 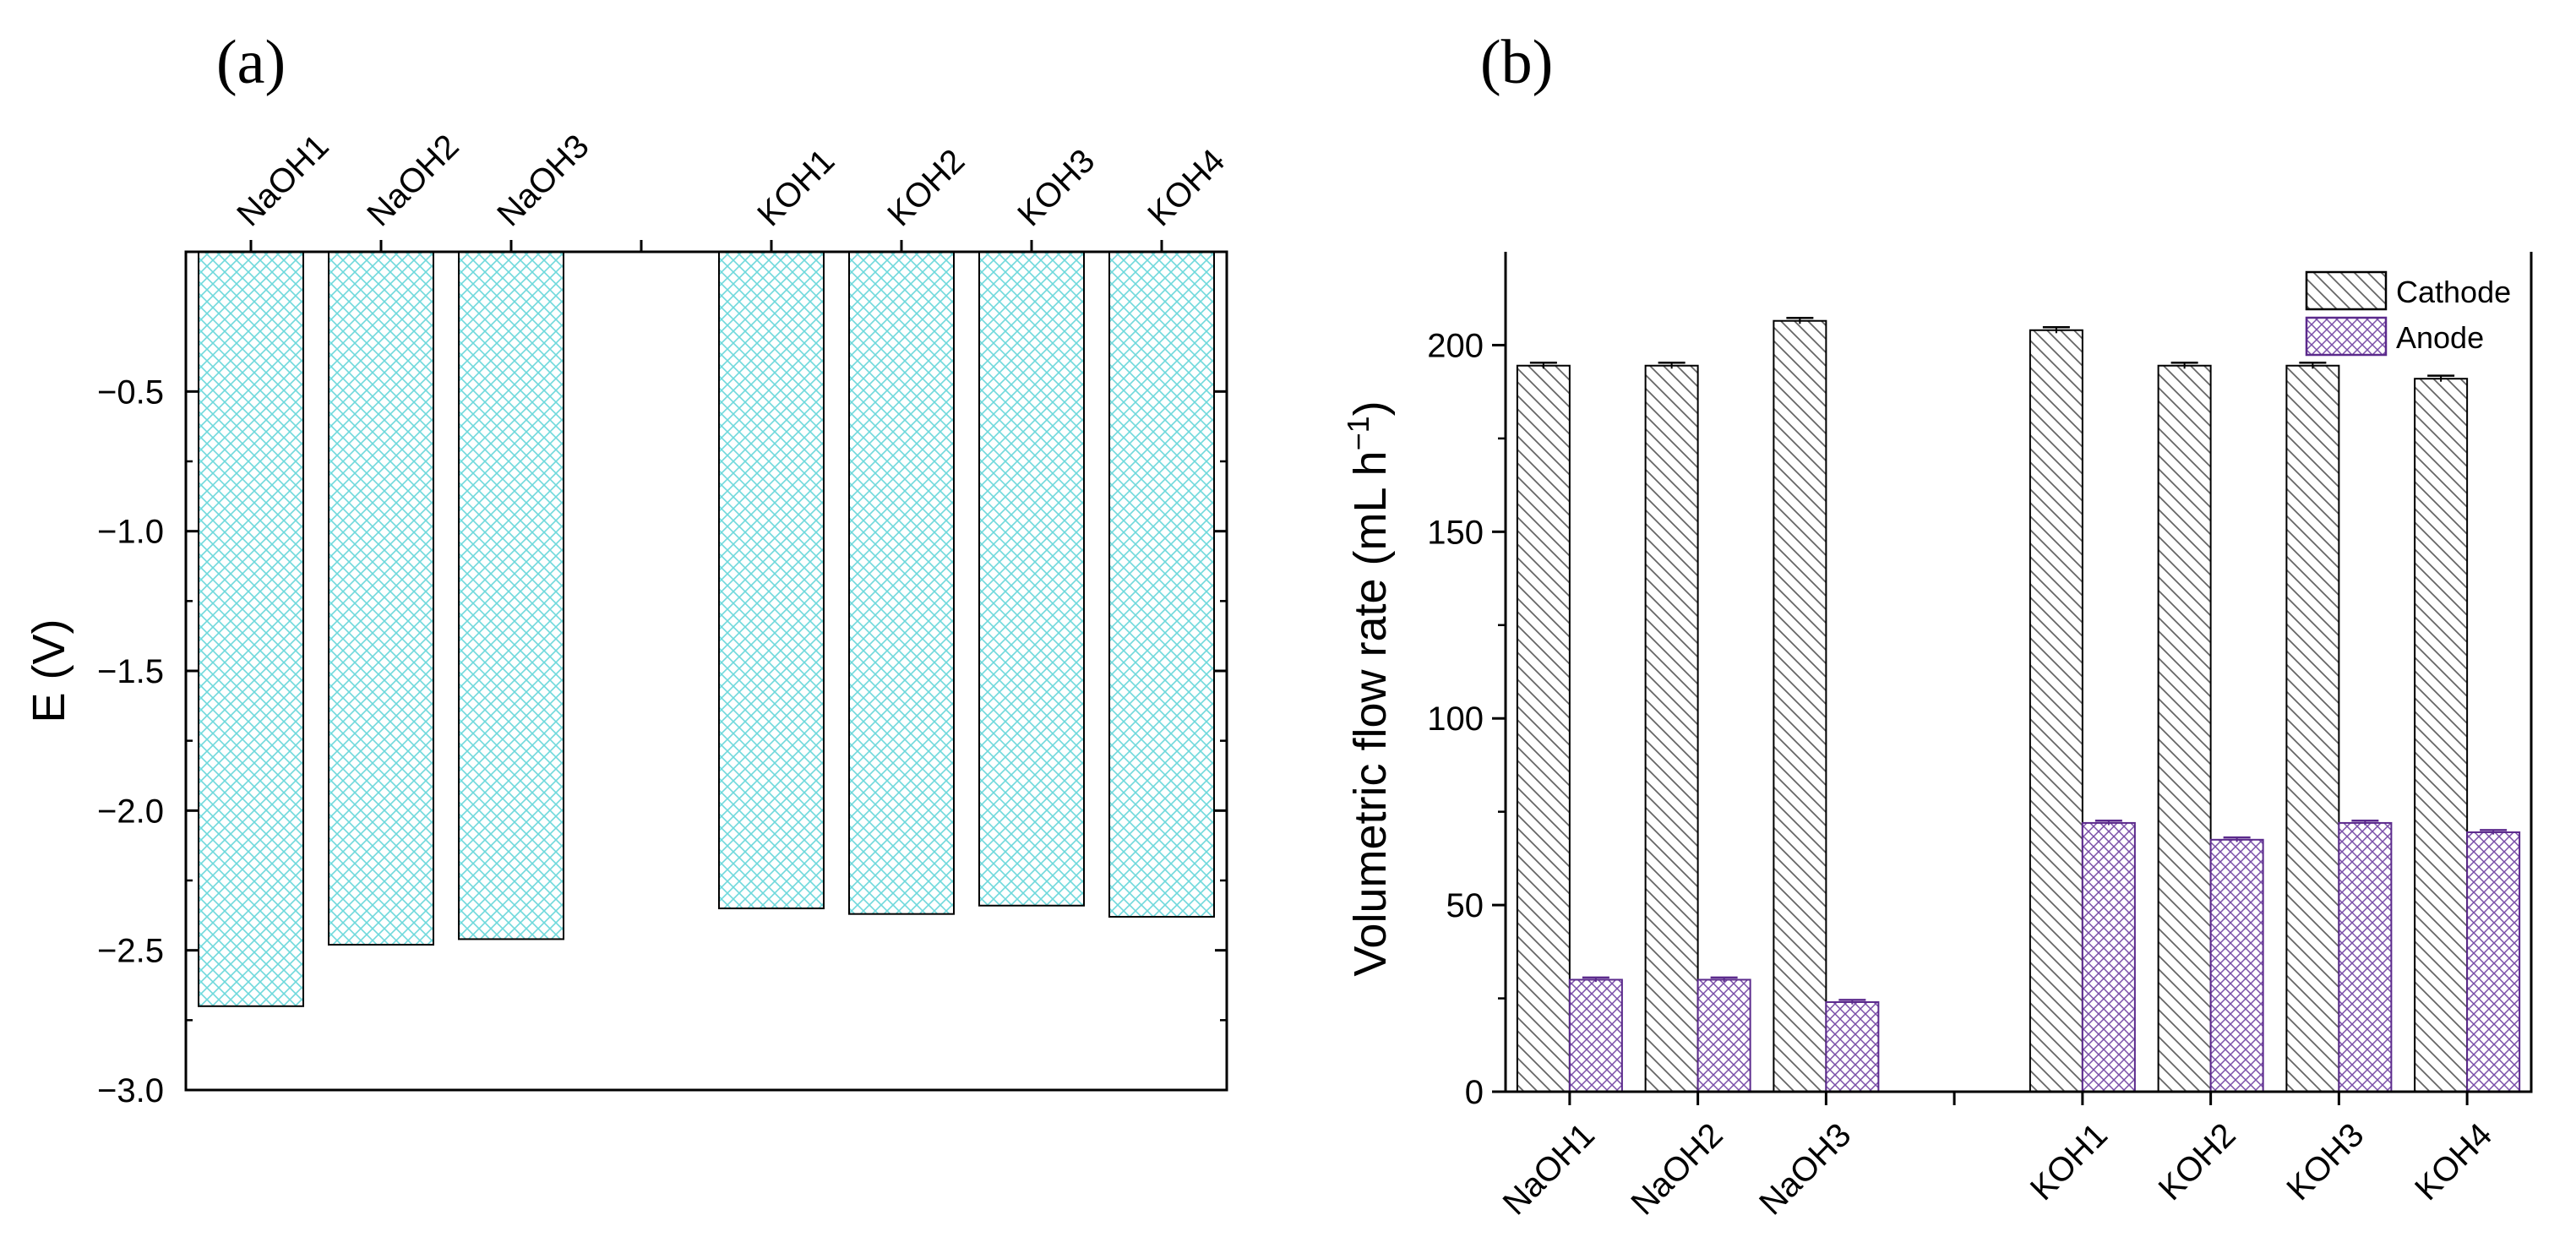 I want to click on y-tick-label: −2.0, so click(x=130, y=811).